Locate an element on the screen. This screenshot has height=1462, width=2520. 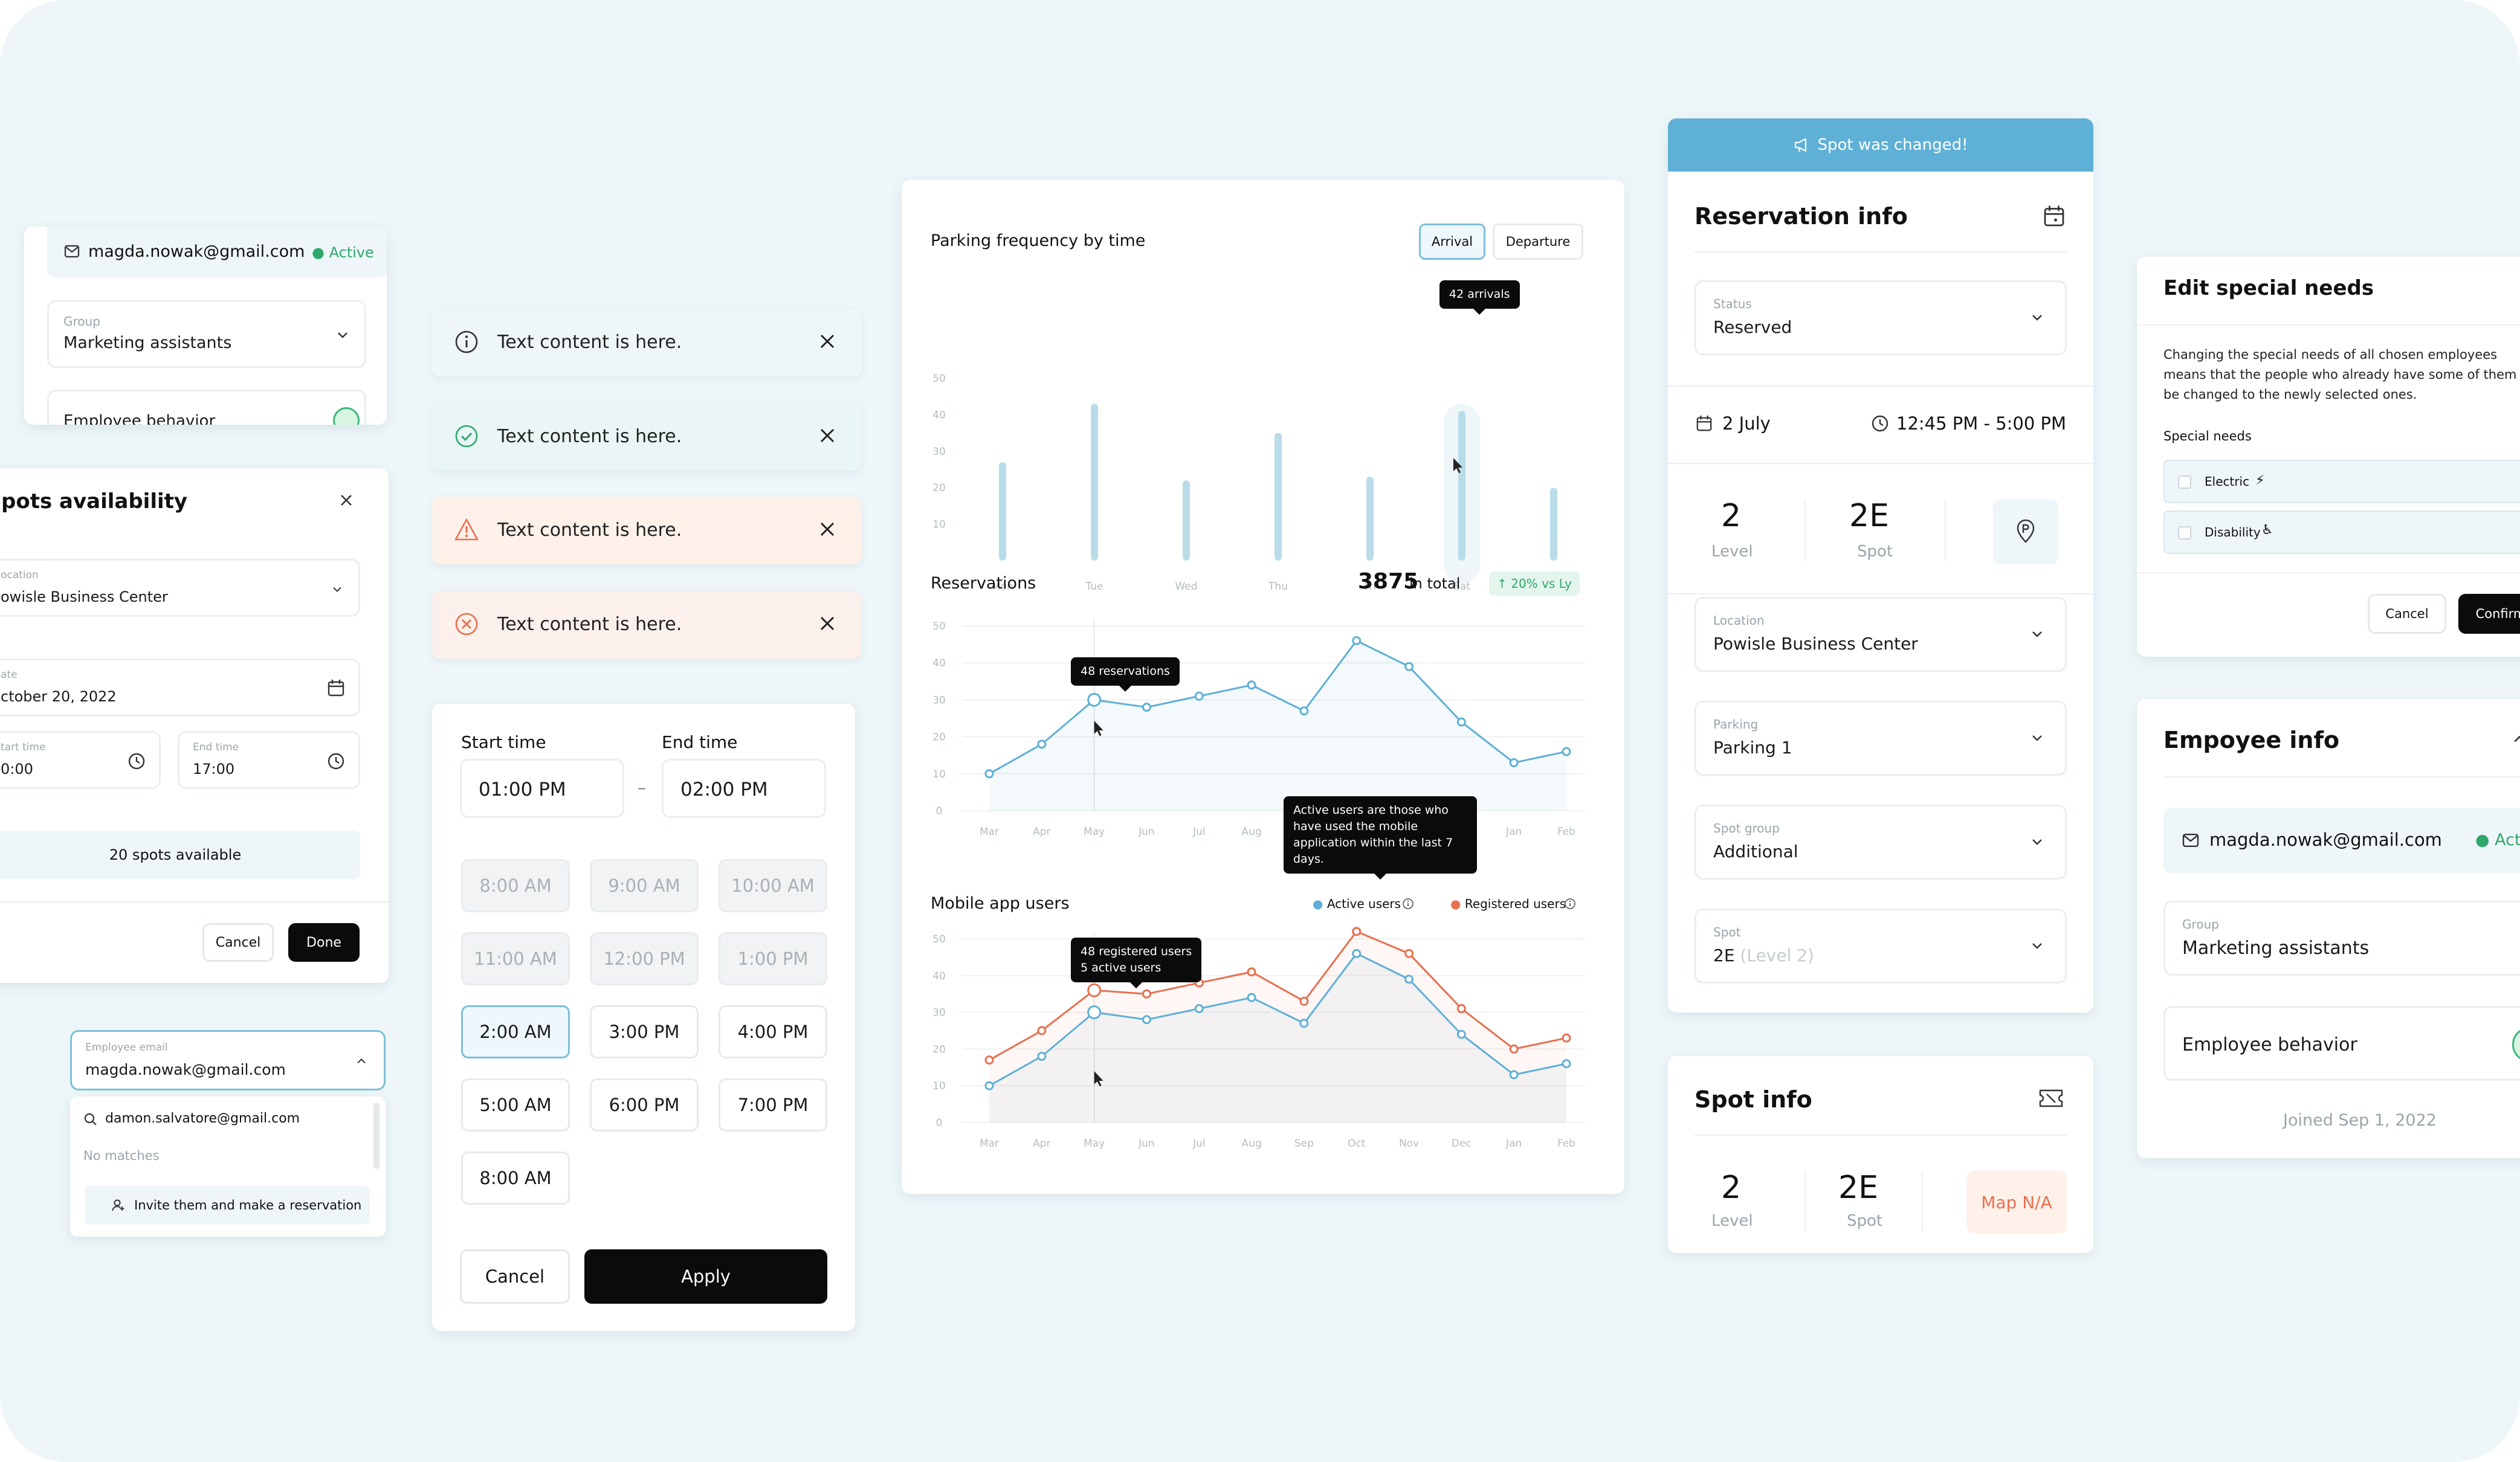
confirm-button: Confirm is located at coordinates (2489, 614).